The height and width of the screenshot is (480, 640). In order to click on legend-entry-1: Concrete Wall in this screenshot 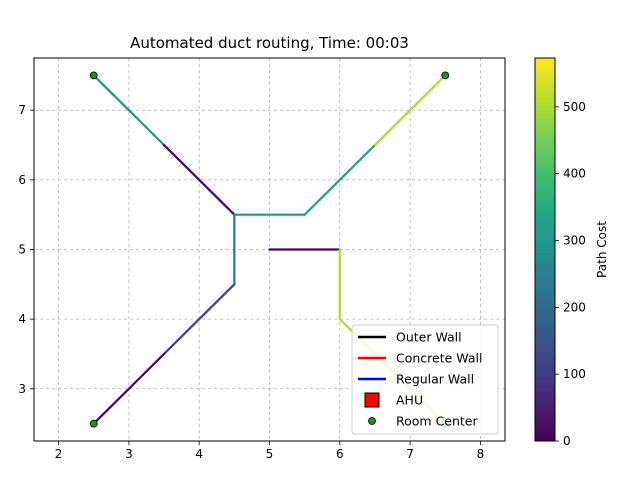, I will do `click(420, 358)`.